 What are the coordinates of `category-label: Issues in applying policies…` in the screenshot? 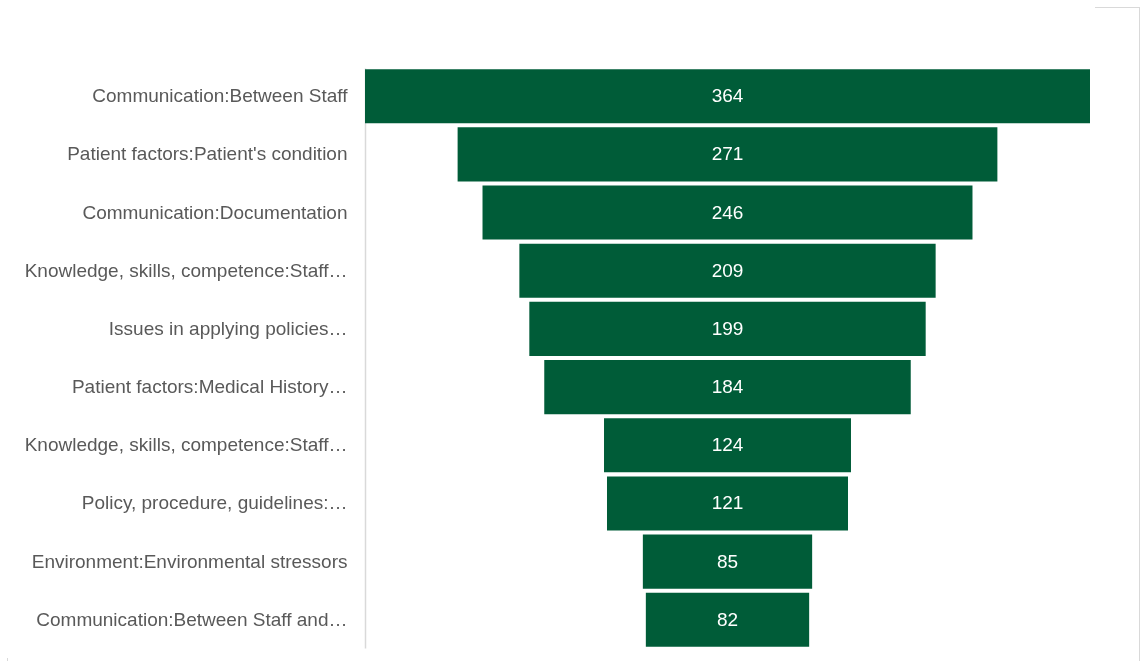 It's located at (228, 328).